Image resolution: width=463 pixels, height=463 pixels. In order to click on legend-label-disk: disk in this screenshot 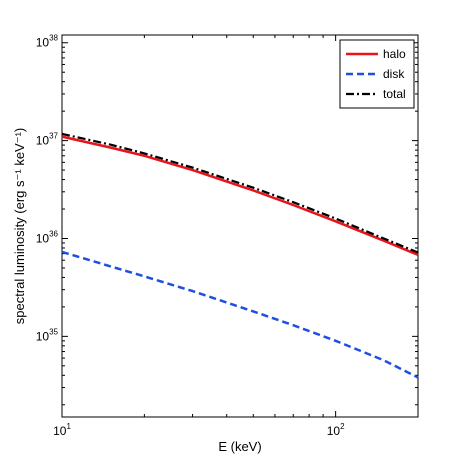, I will do `click(394, 74)`.